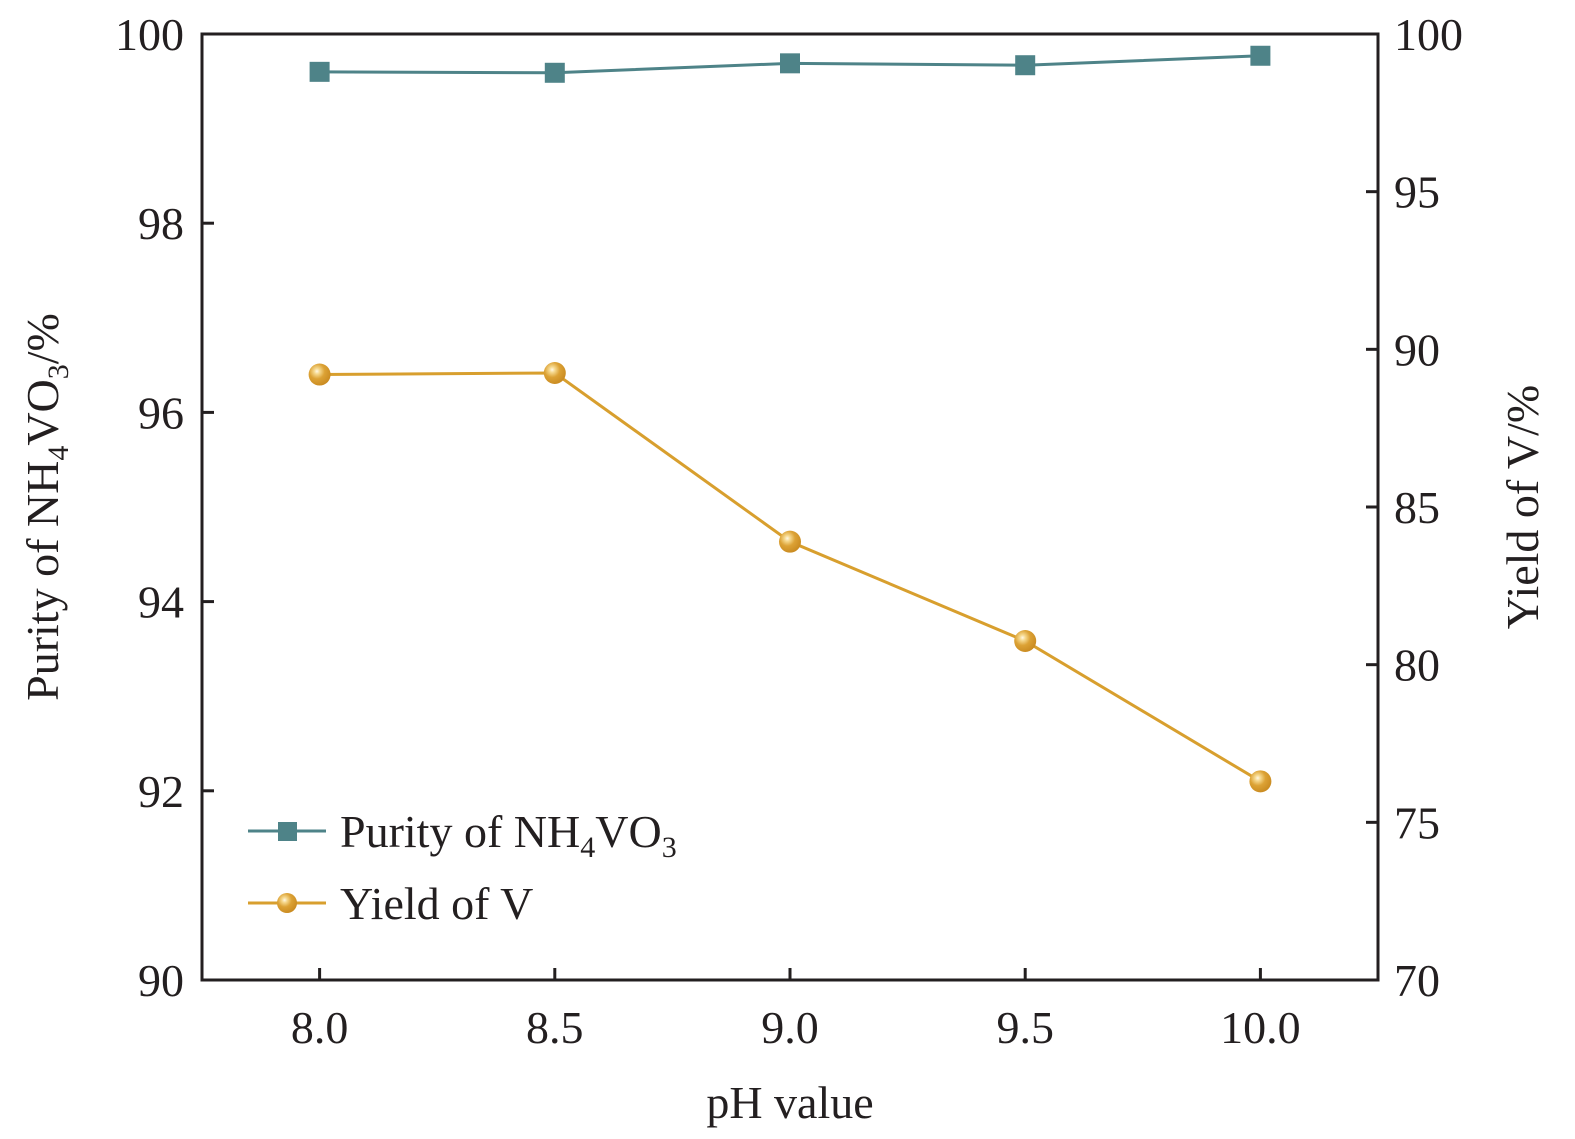 The height and width of the screenshot is (1139, 1575). What do you see at coordinates (287, 831) in the screenshot?
I see `legend-purity-marker` at bounding box center [287, 831].